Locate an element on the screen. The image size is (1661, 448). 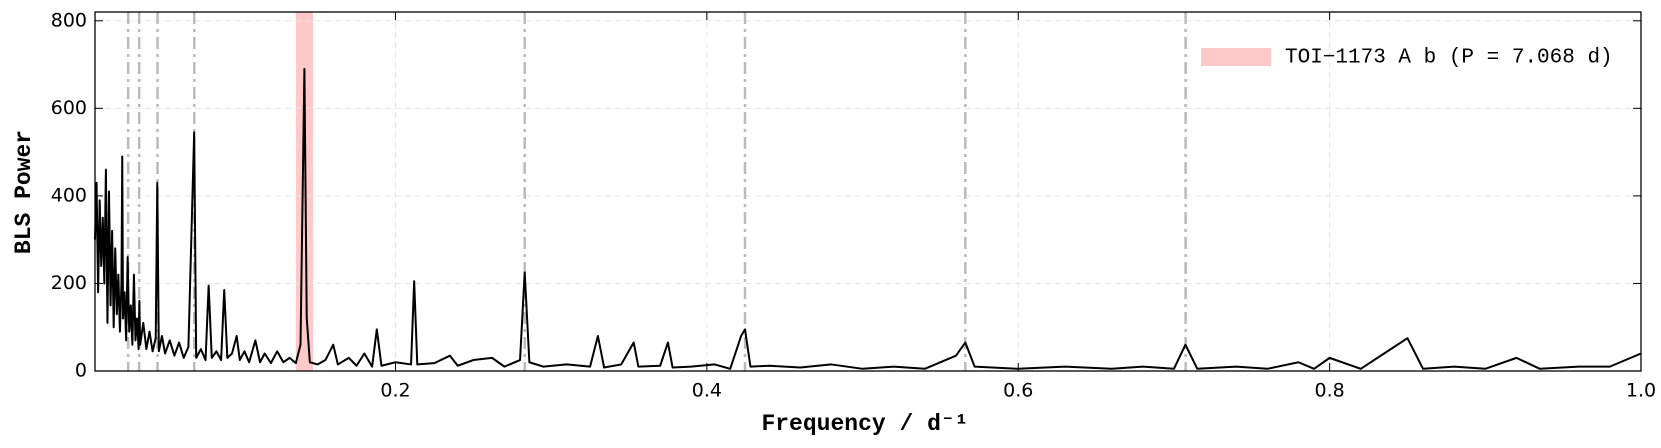
highlight-span is located at coordinates (304, 191).